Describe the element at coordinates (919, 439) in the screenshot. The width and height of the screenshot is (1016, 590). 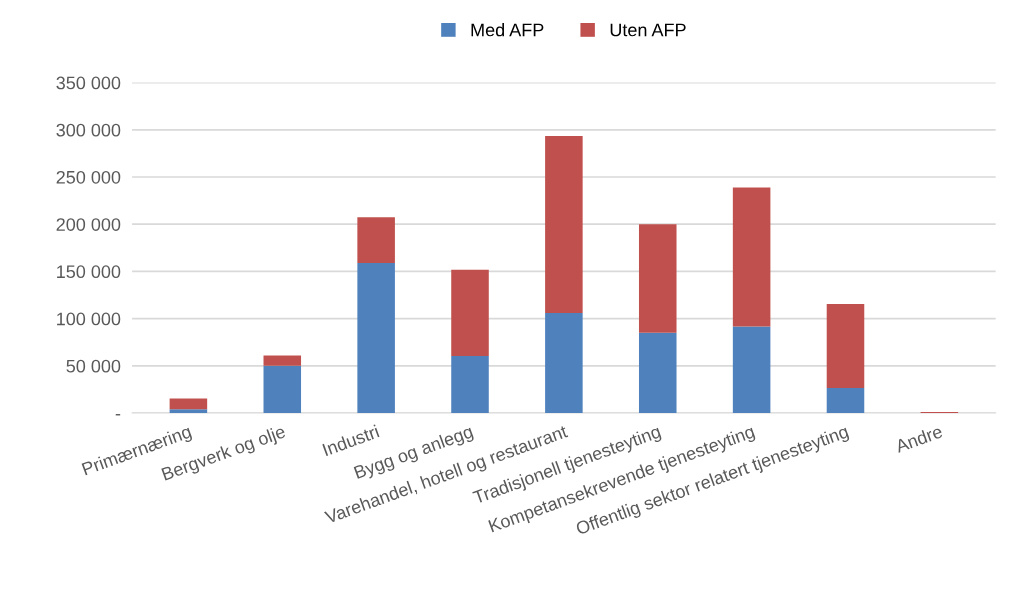
I see `x-tick-label: Andre` at that location.